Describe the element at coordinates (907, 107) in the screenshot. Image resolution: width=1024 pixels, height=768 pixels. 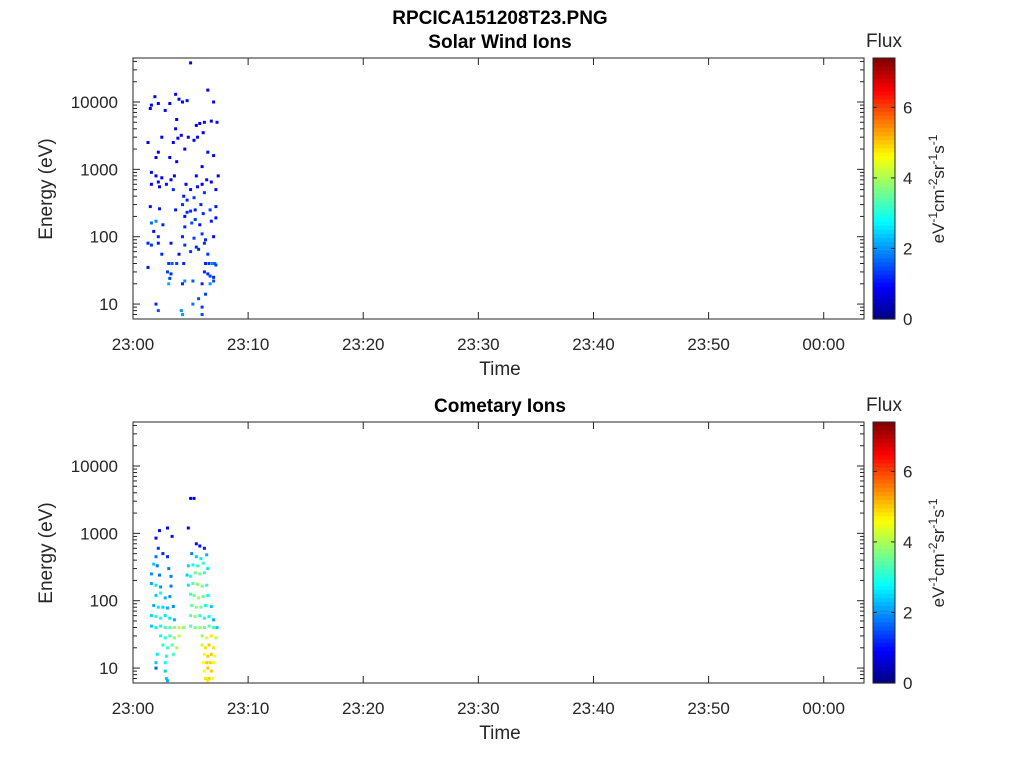
I see `colorbar-tick-label: 6` at that location.